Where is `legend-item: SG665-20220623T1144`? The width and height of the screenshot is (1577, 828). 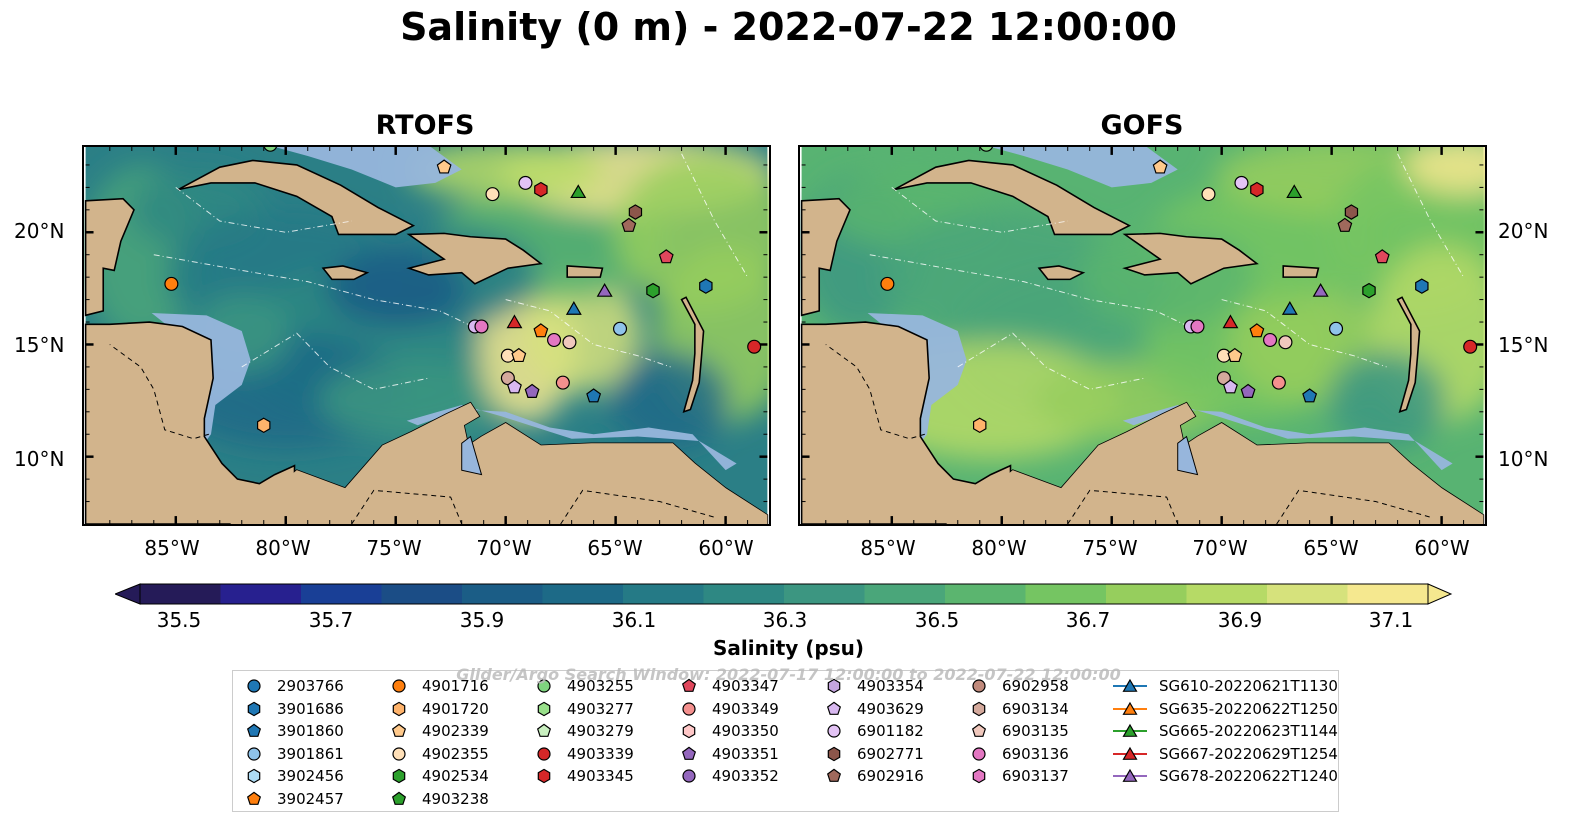 legend-item: SG665-20220623T1144 is located at coordinates (1225, 731).